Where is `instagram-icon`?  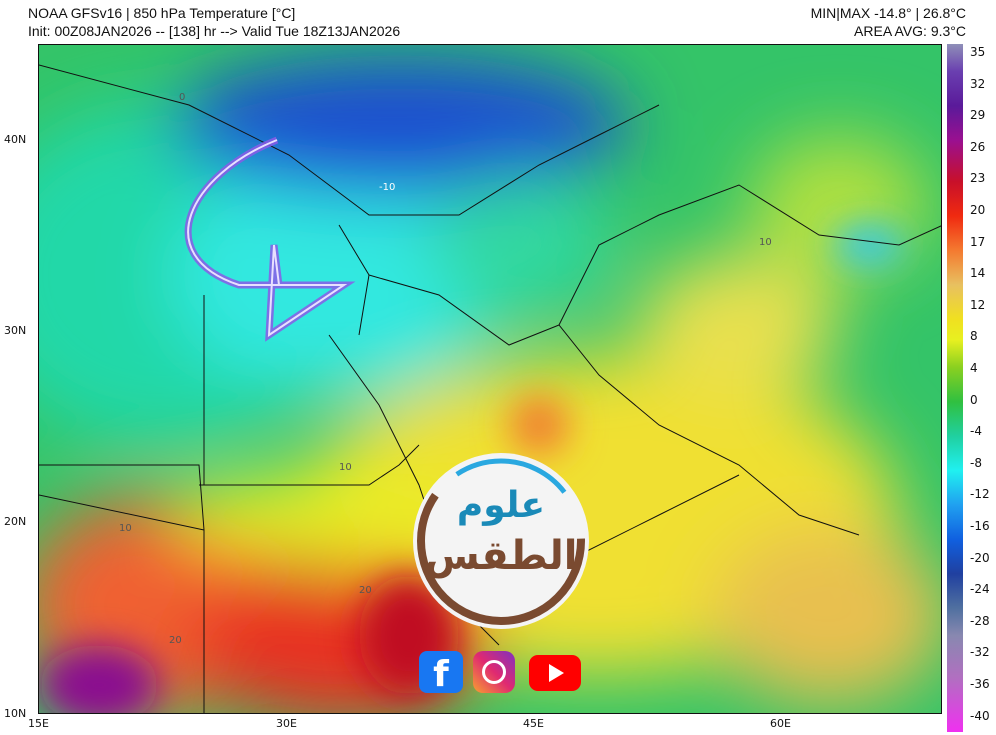 instagram-icon is located at coordinates (494, 672).